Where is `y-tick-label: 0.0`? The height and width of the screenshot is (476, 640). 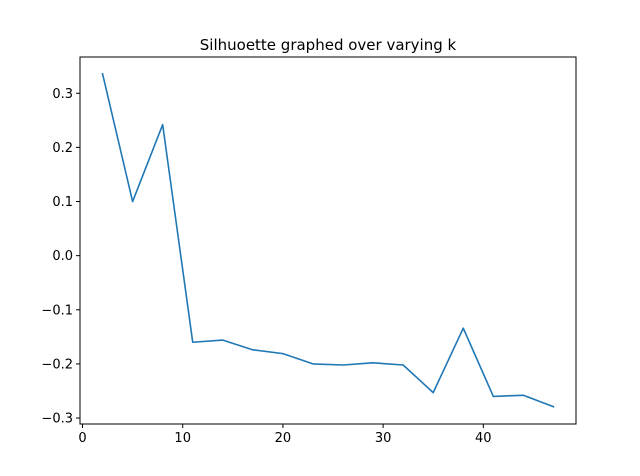 y-tick-label: 0.0 is located at coordinates (62, 256).